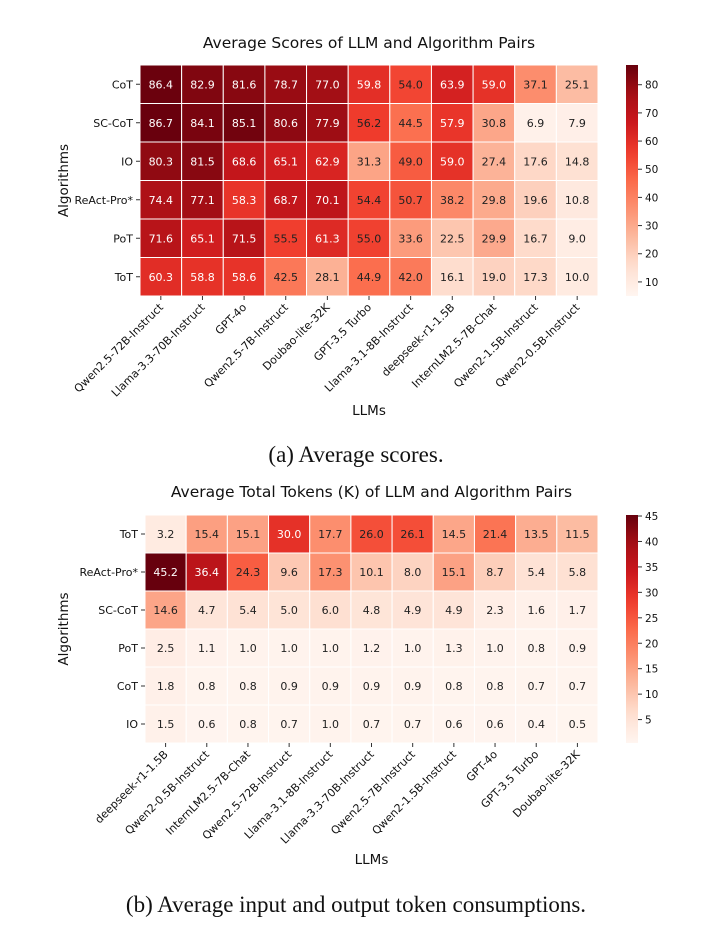  What do you see at coordinates (494, 161) in the screenshot?
I see `score-cell-value: 27.4` at bounding box center [494, 161].